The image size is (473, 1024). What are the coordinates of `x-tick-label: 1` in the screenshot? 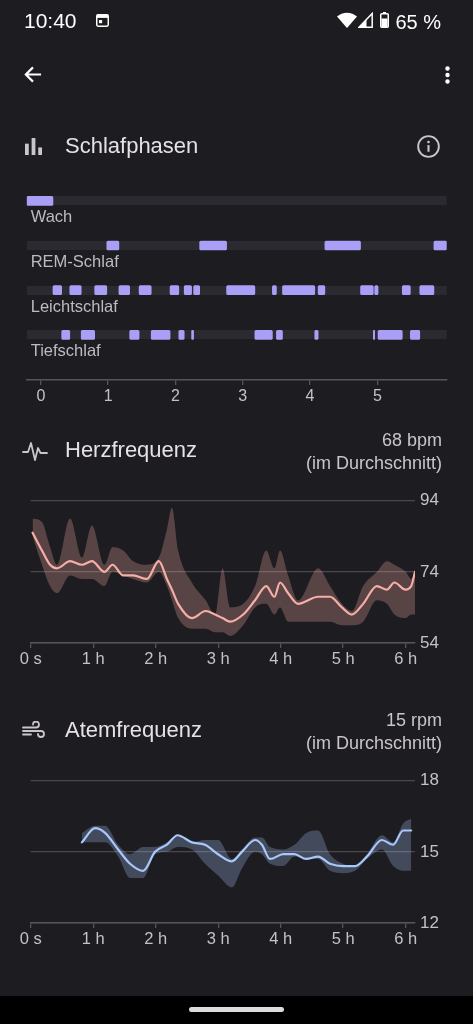 It's located at (108, 396).